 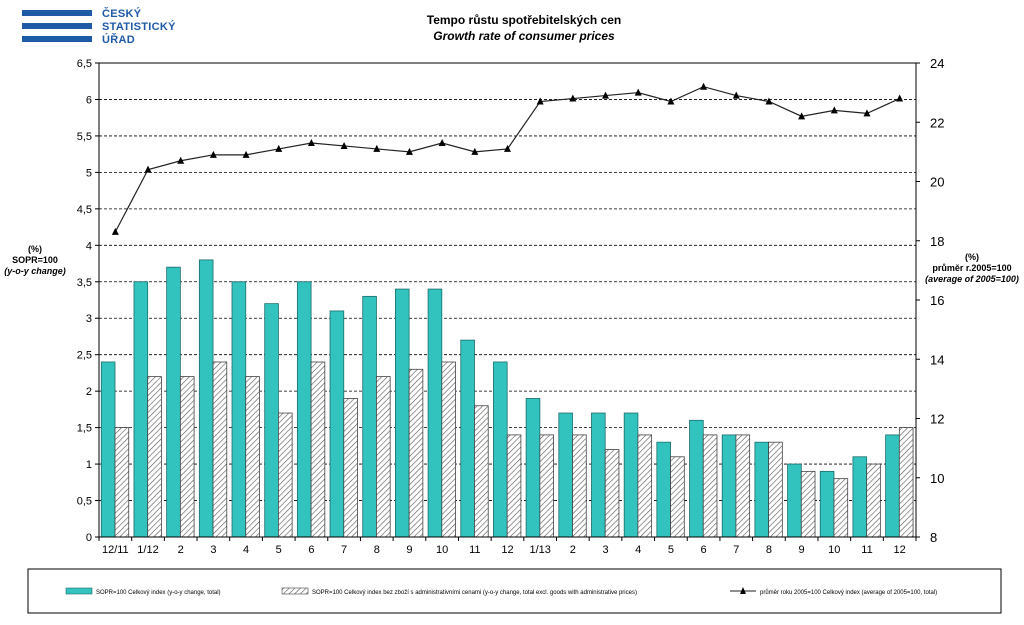 What do you see at coordinates (937, 478) in the screenshot?
I see `right-tick-label: 10` at bounding box center [937, 478].